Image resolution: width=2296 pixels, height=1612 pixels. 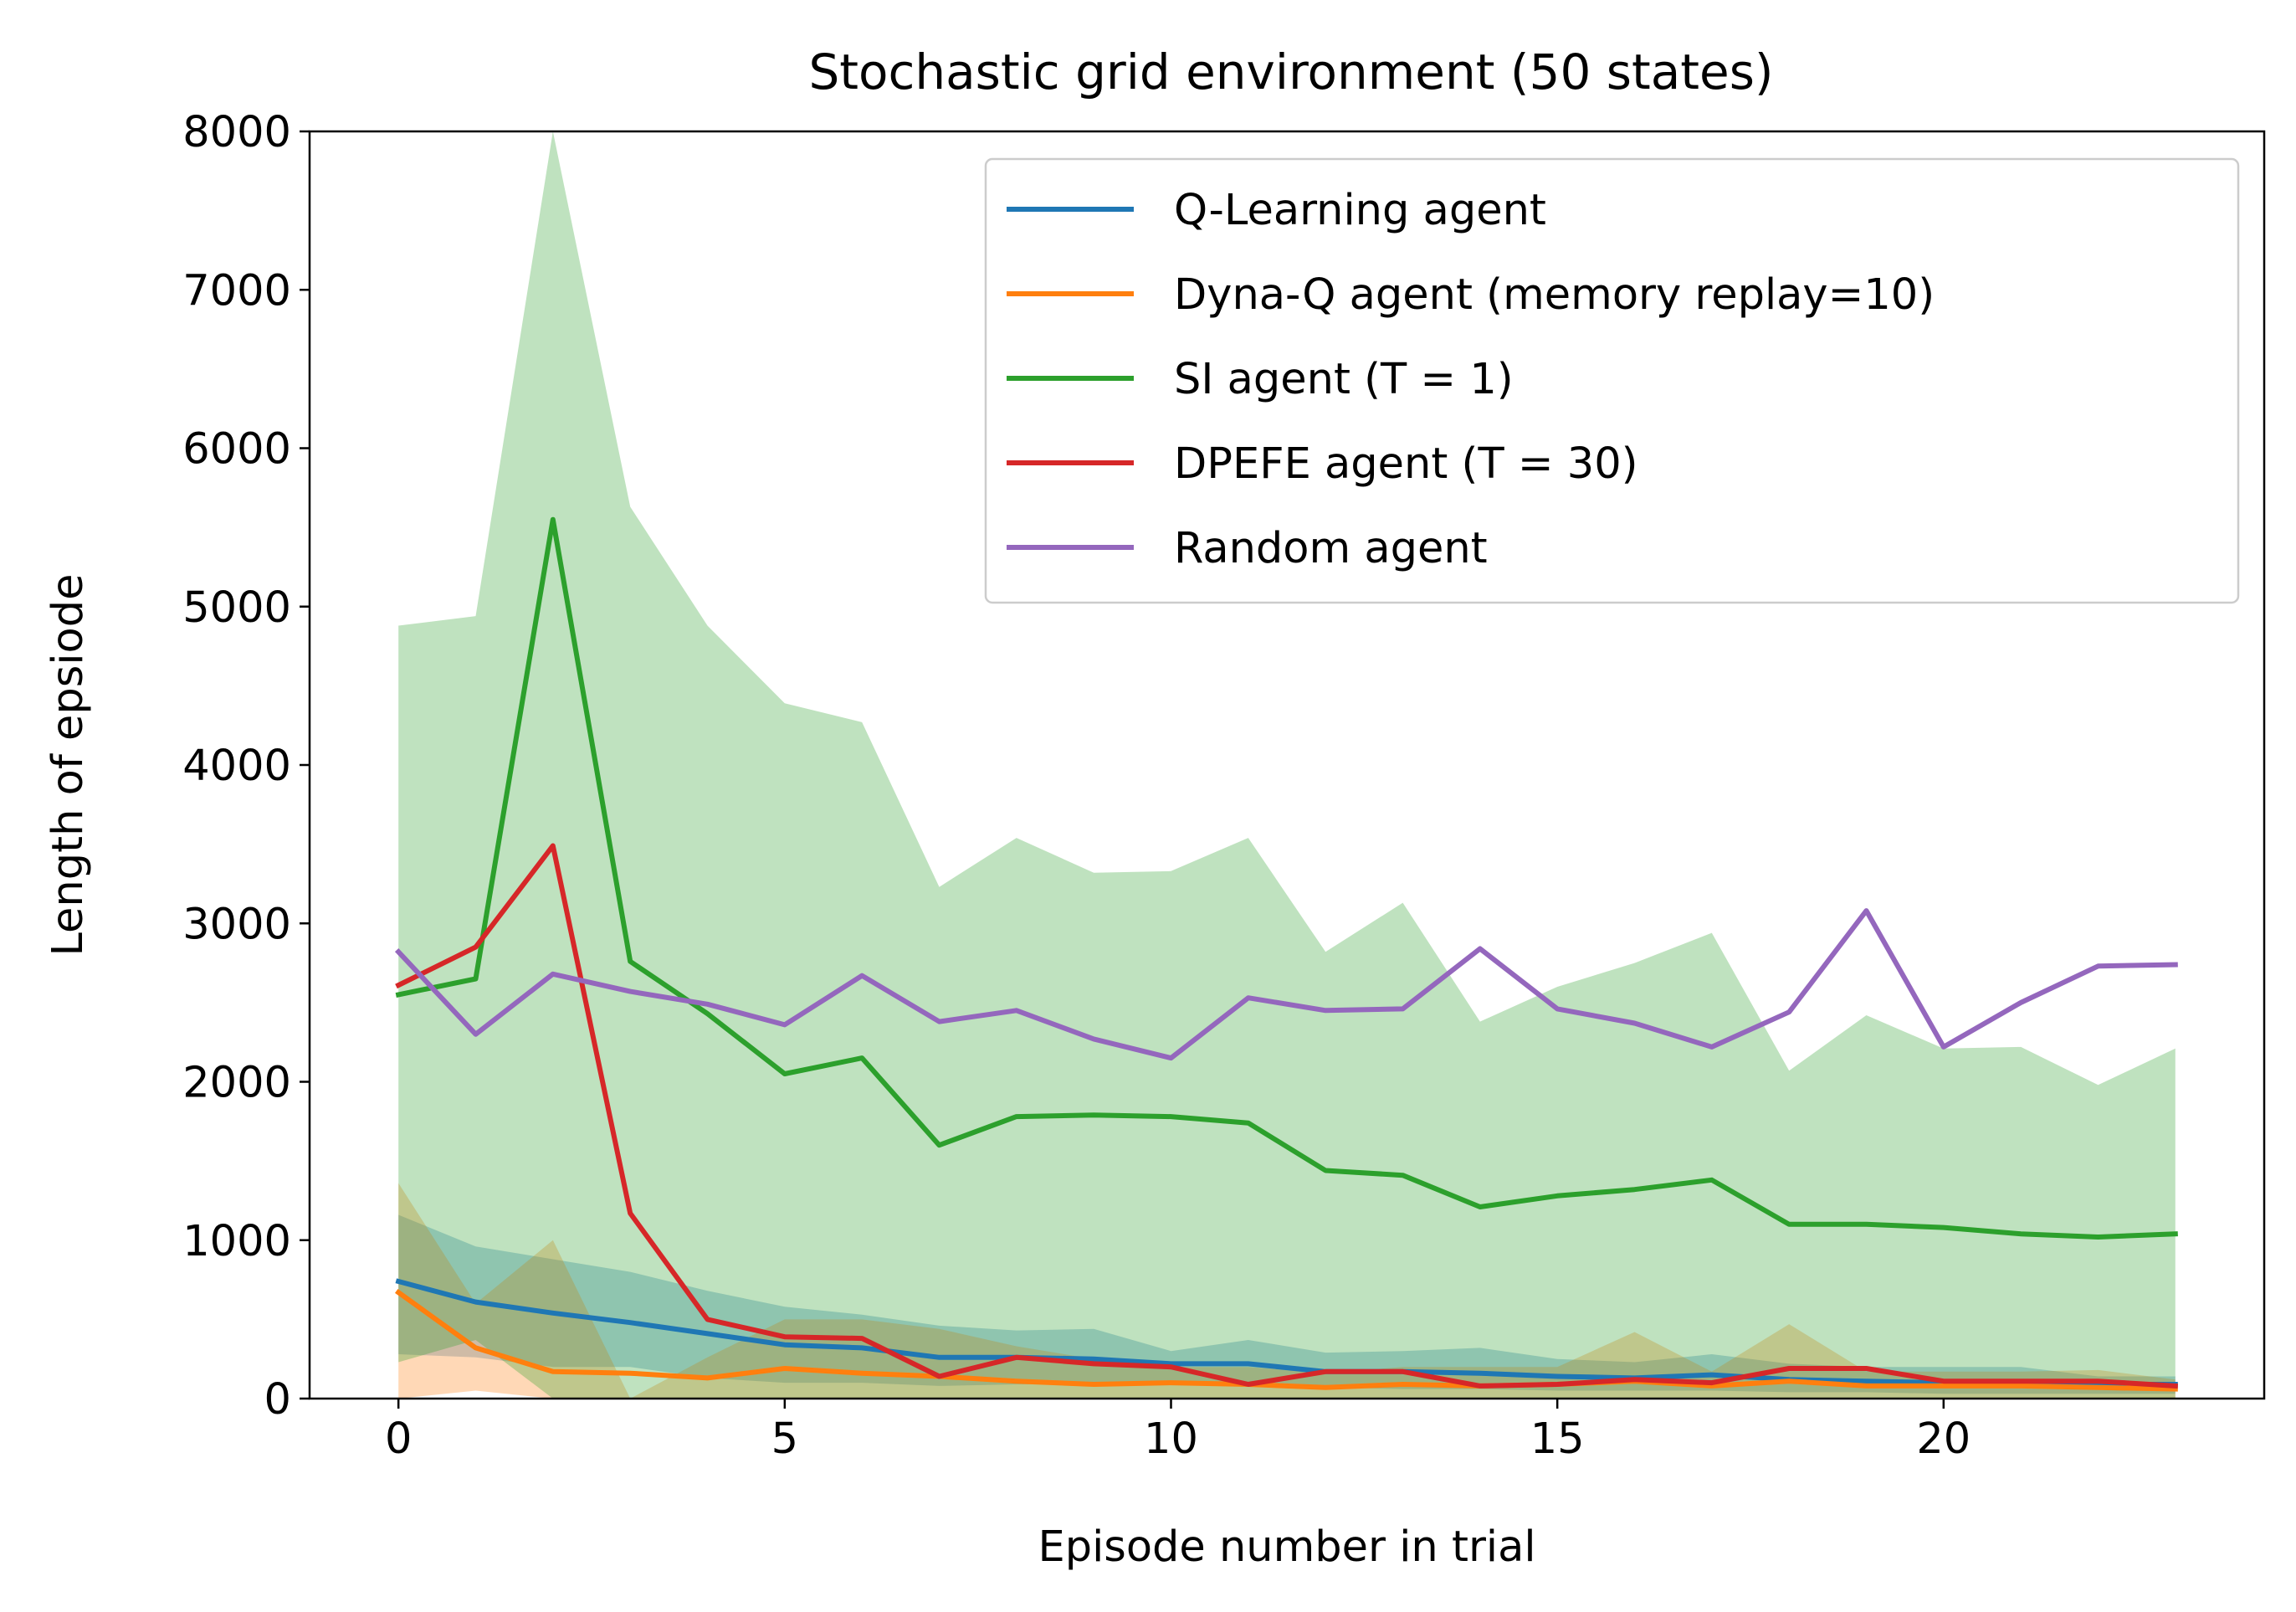 What do you see at coordinates (1331, 548) in the screenshot?
I see `legend-label-random-agent: Random agent` at bounding box center [1331, 548].